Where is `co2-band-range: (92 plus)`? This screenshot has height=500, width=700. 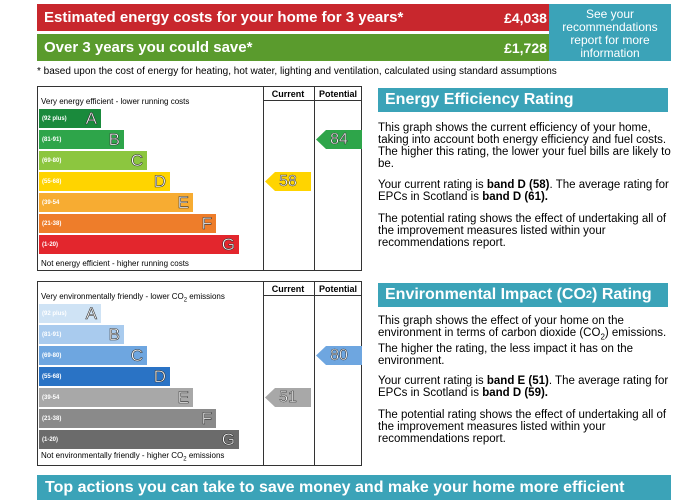
co2-band-range: (92 plus) is located at coordinates (54, 313).